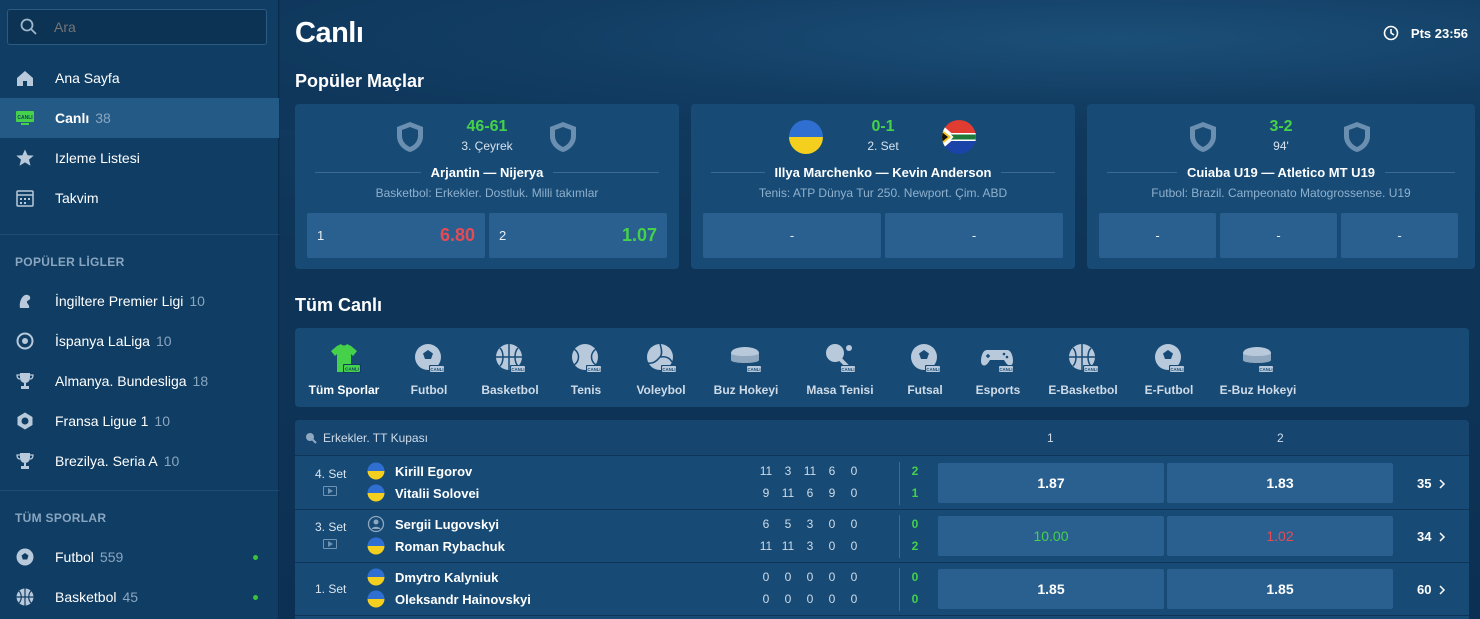 The width and height of the screenshot is (1480, 619). I want to click on live-tv-icon: CANLI, so click(25, 118).